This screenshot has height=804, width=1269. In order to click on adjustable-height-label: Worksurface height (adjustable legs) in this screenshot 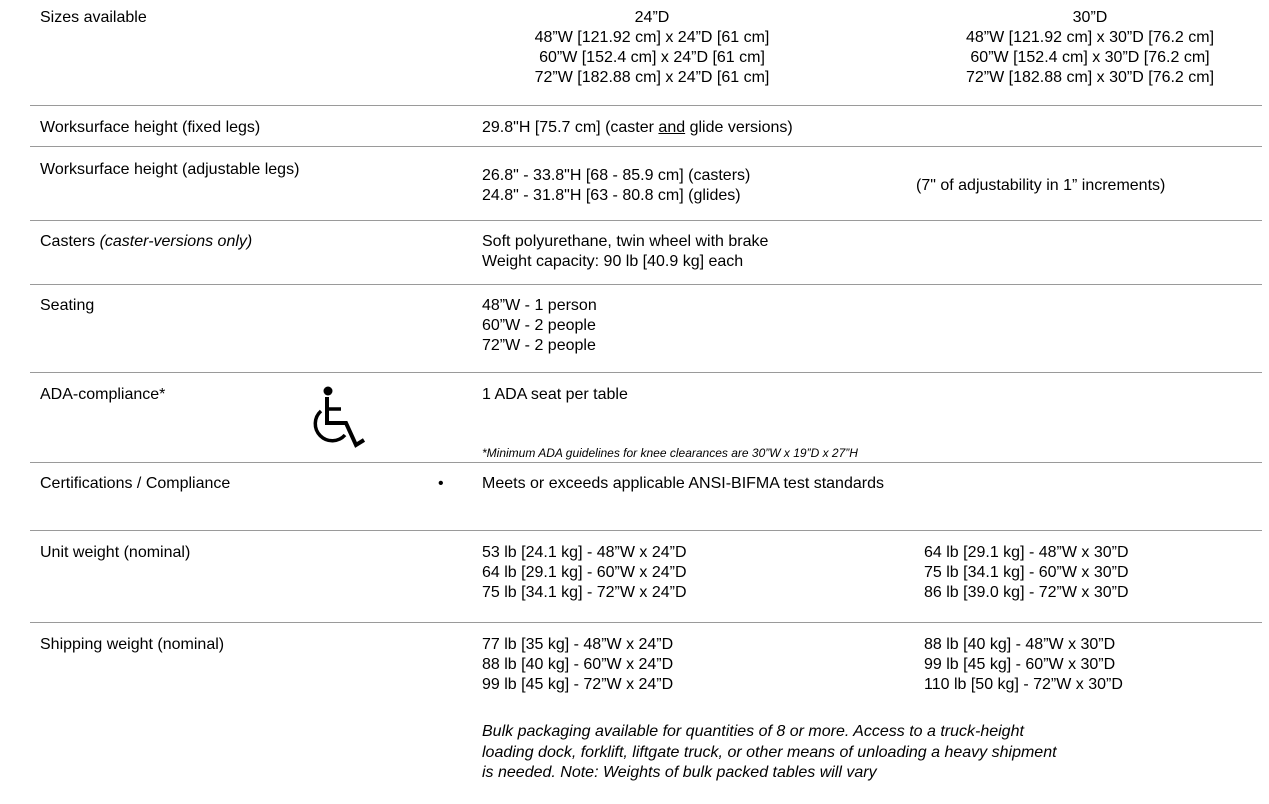, I will do `click(170, 169)`.